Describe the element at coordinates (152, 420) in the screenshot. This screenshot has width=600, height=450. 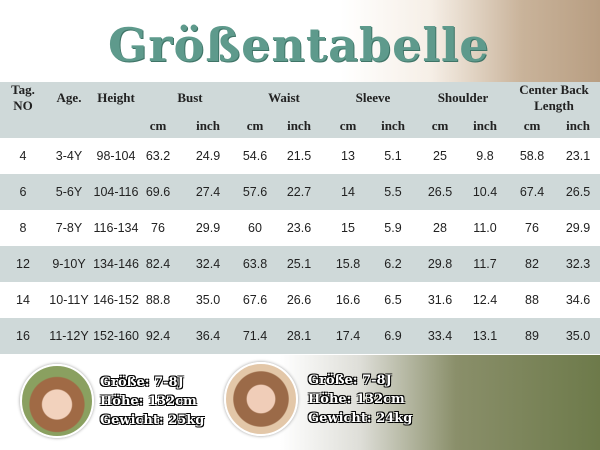
I see `model-weight: Gewicht: 25kg` at that location.